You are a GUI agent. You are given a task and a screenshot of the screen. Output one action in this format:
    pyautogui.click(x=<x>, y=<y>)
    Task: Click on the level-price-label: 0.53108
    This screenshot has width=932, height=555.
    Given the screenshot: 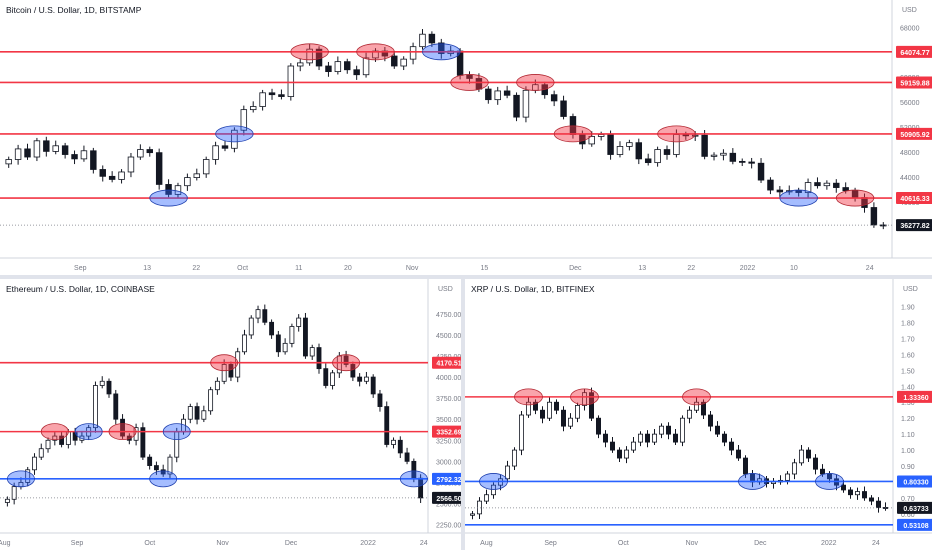 What is the action you would take?
    pyautogui.click(x=915, y=526)
    